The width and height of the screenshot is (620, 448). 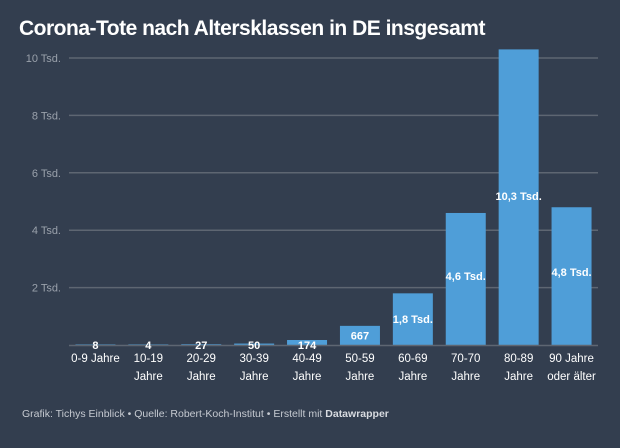 What do you see at coordinates (412, 359) in the screenshot?
I see `category-label: 60-69` at bounding box center [412, 359].